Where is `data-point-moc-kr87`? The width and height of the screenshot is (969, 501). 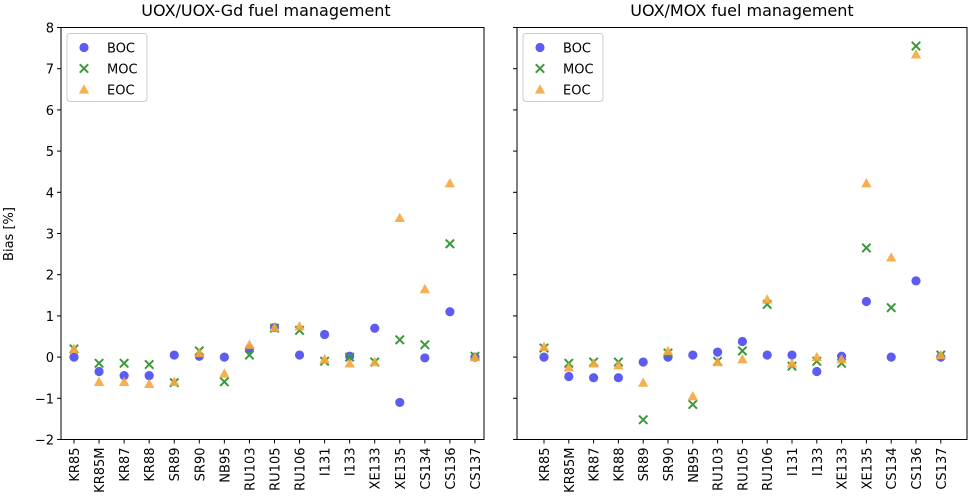 data-point-moc-kr87 is located at coordinates (124, 363).